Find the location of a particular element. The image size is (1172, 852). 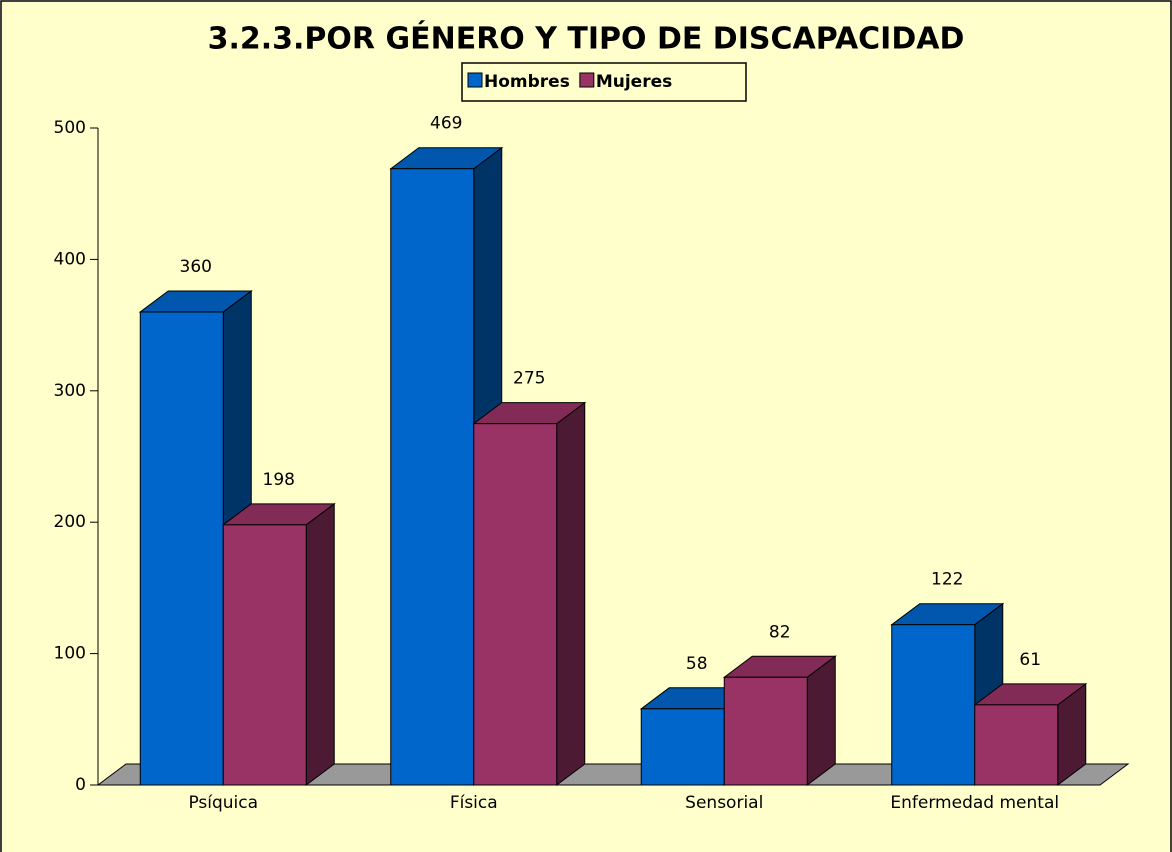

y-tick-label: 100 is located at coordinates (70, 654).